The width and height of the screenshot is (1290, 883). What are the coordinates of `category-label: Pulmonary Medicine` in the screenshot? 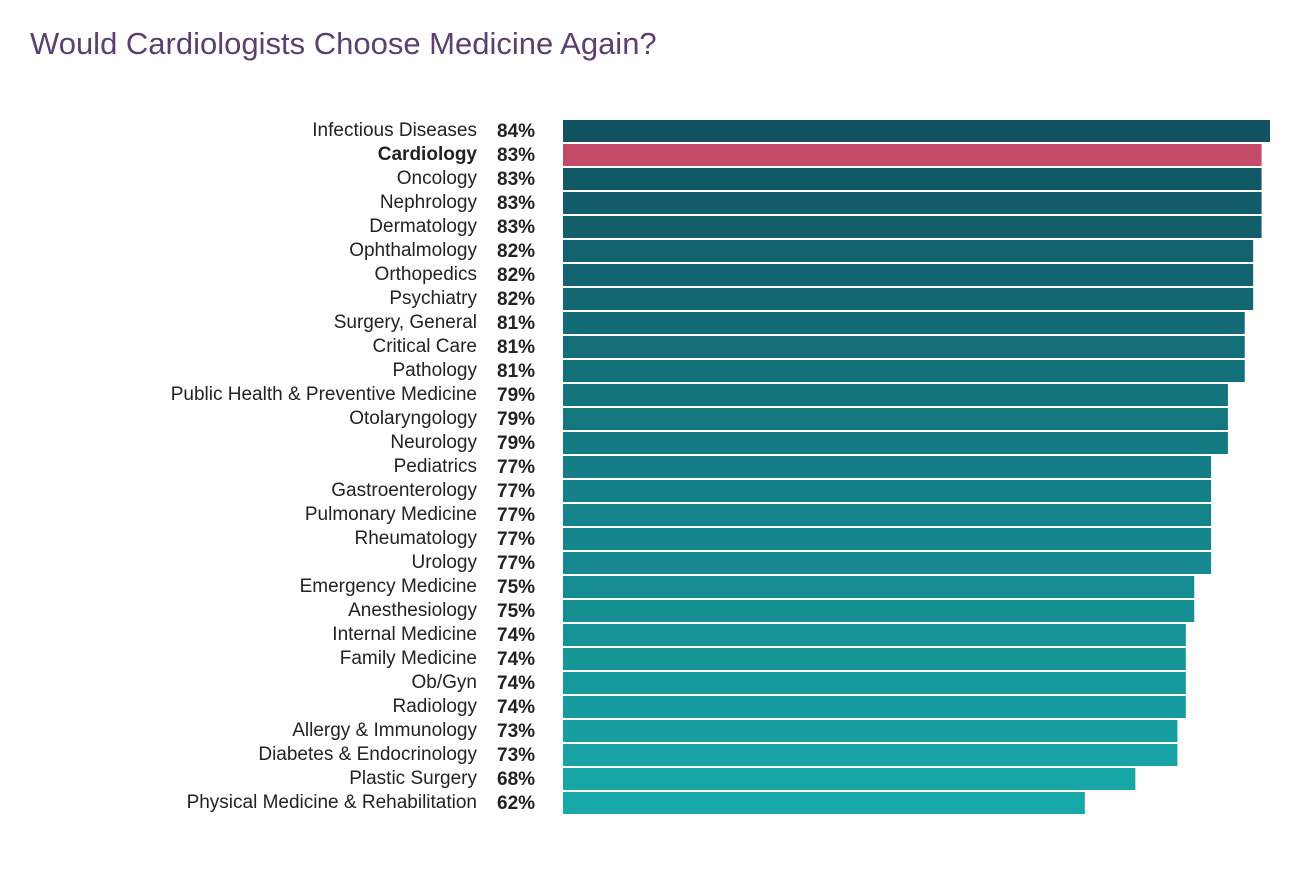 It's located at (391, 514).